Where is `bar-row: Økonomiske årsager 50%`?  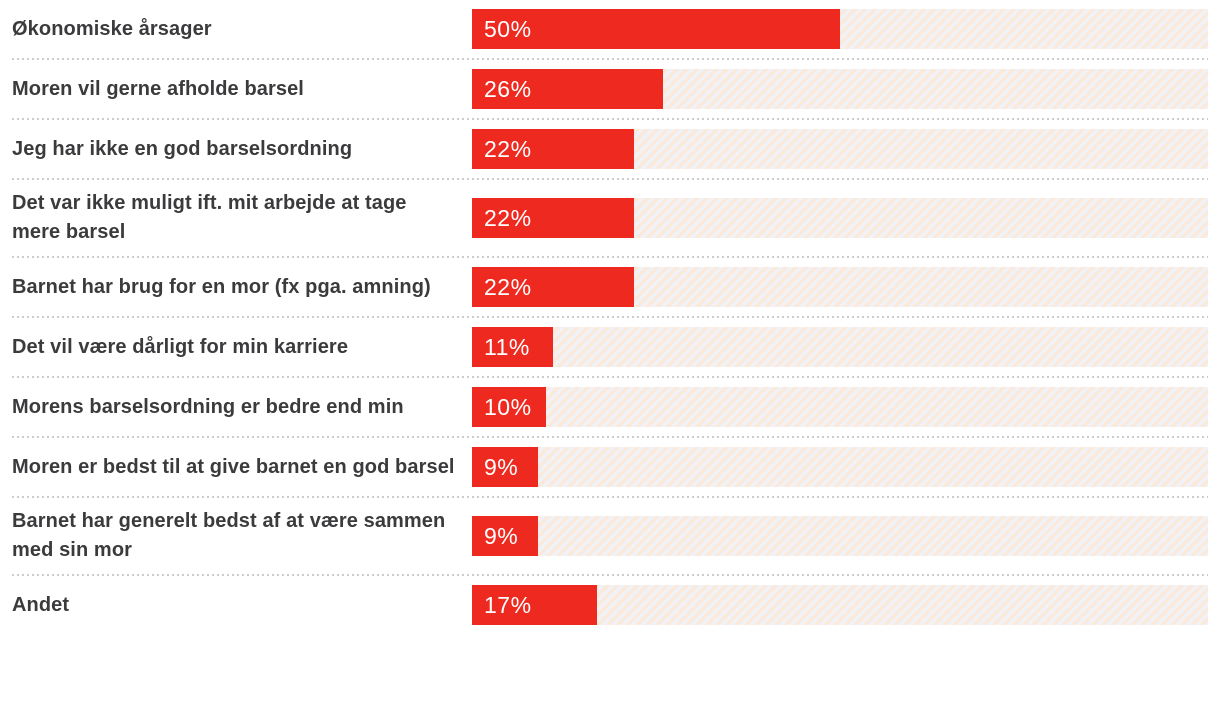
bar-row: Økonomiske årsager 50% is located at coordinates (610, 29).